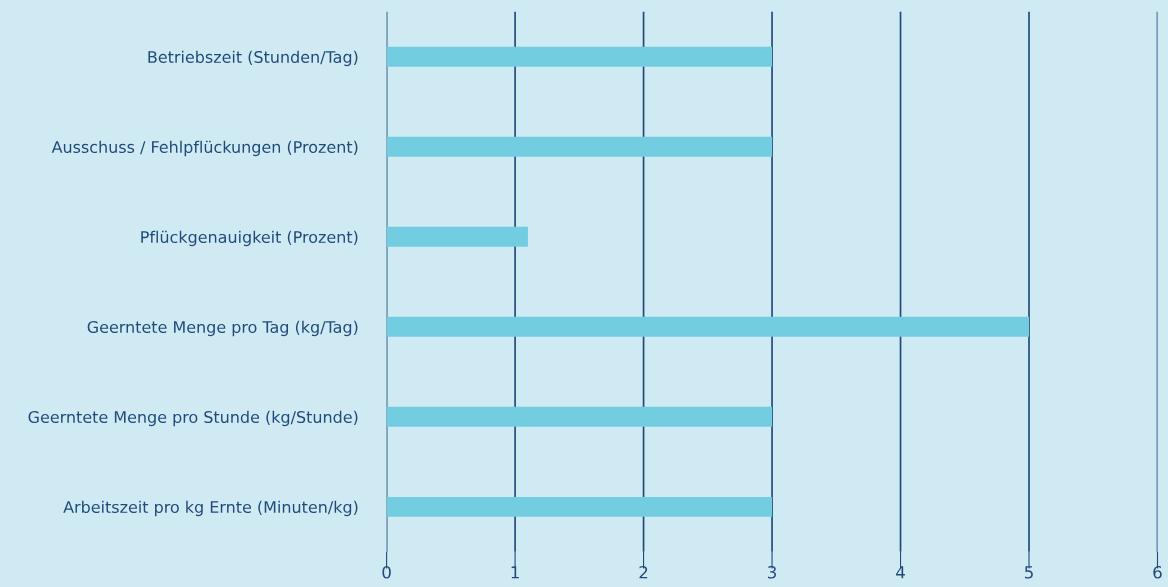 The width and height of the screenshot is (1168, 587). What do you see at coordinates (253, 58) in the screenshot?
I see `y-tick-label: Betriebszeit (Stunden/Tag)` at bounding box center [253, 58].